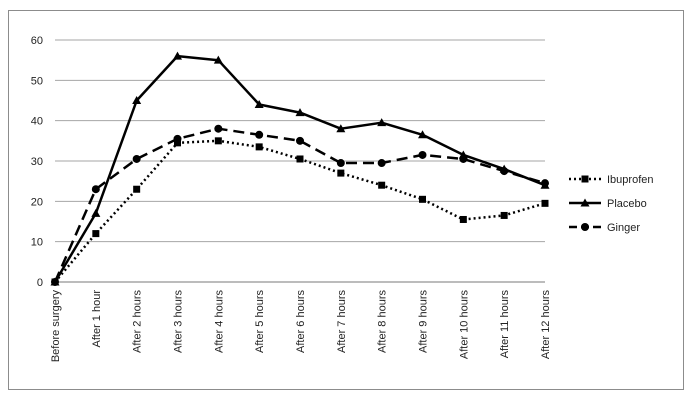 Image resolution: width=700 pixels, height=409 pixels. I want to click on legend-label: Ginger, so click(623, 228).